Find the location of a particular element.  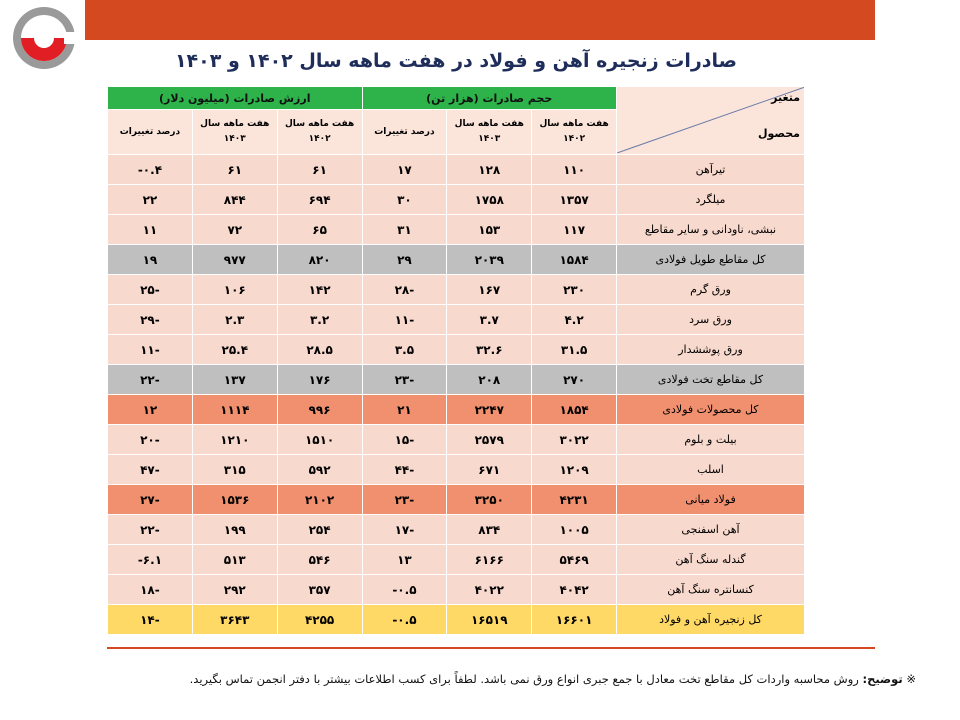

cell: ۱۱- is located at coordinates (150, 349).